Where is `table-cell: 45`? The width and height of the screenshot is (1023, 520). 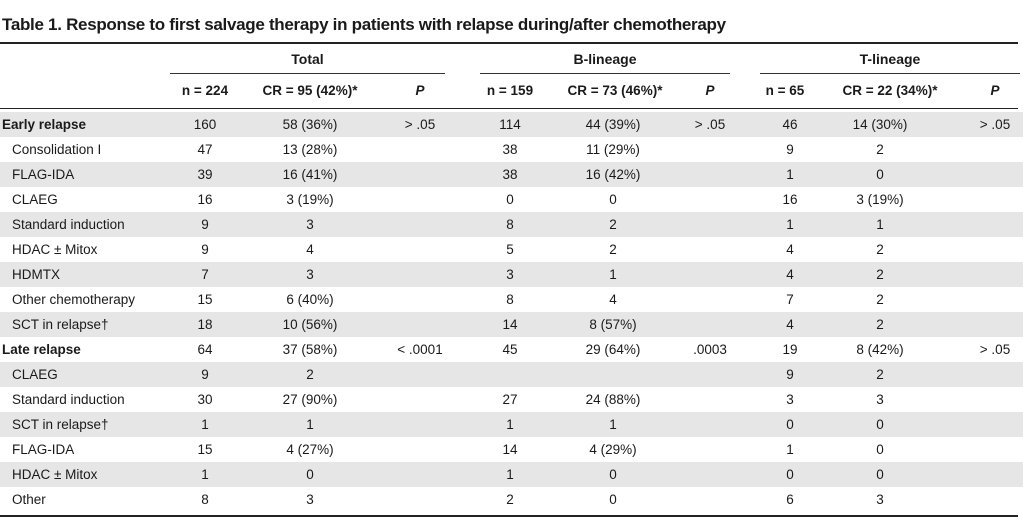
table-cell: 45 is located at coordinates (510, 349).